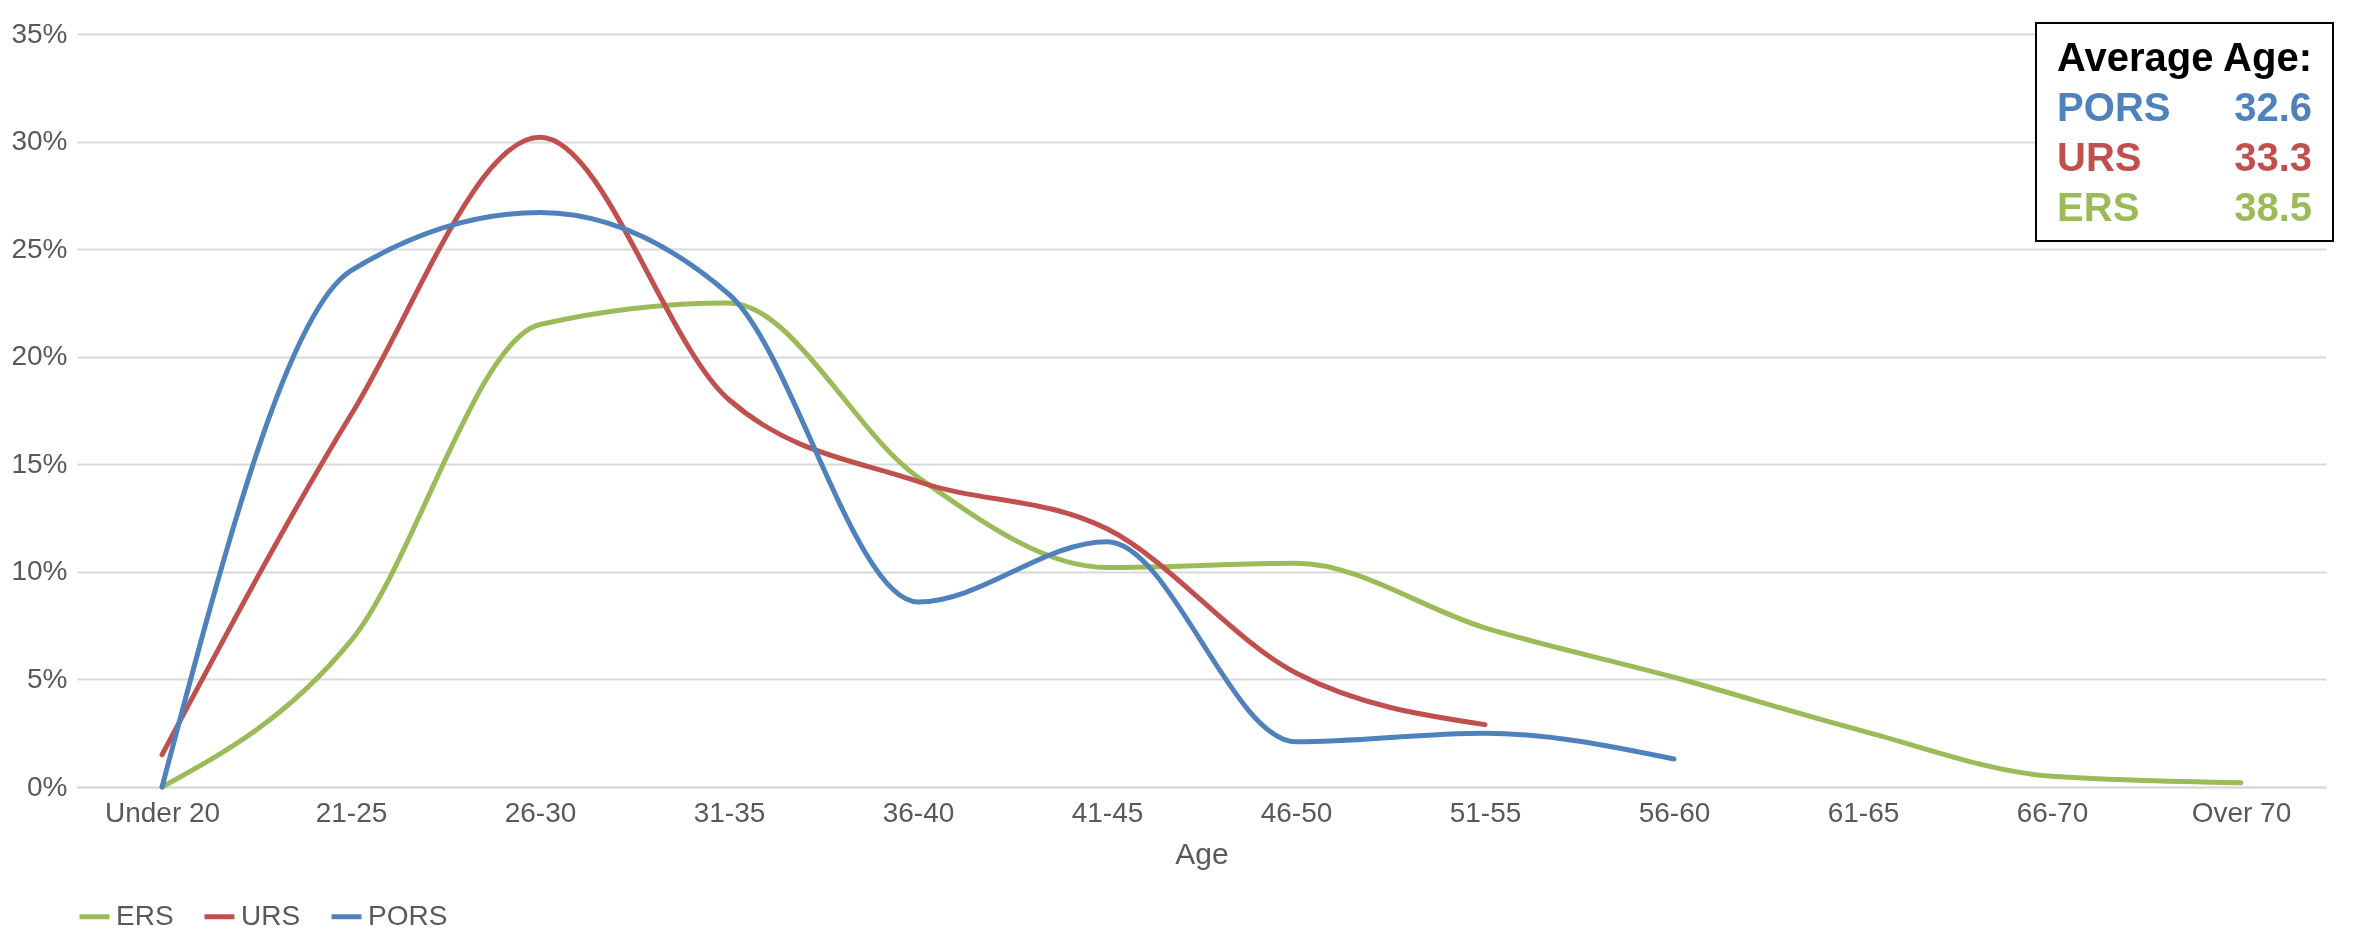 The image size is (2356, 951). Describe the element at coordinates (1202, 853) in the screenshot. I see `x-axis-title: Age` at that location.